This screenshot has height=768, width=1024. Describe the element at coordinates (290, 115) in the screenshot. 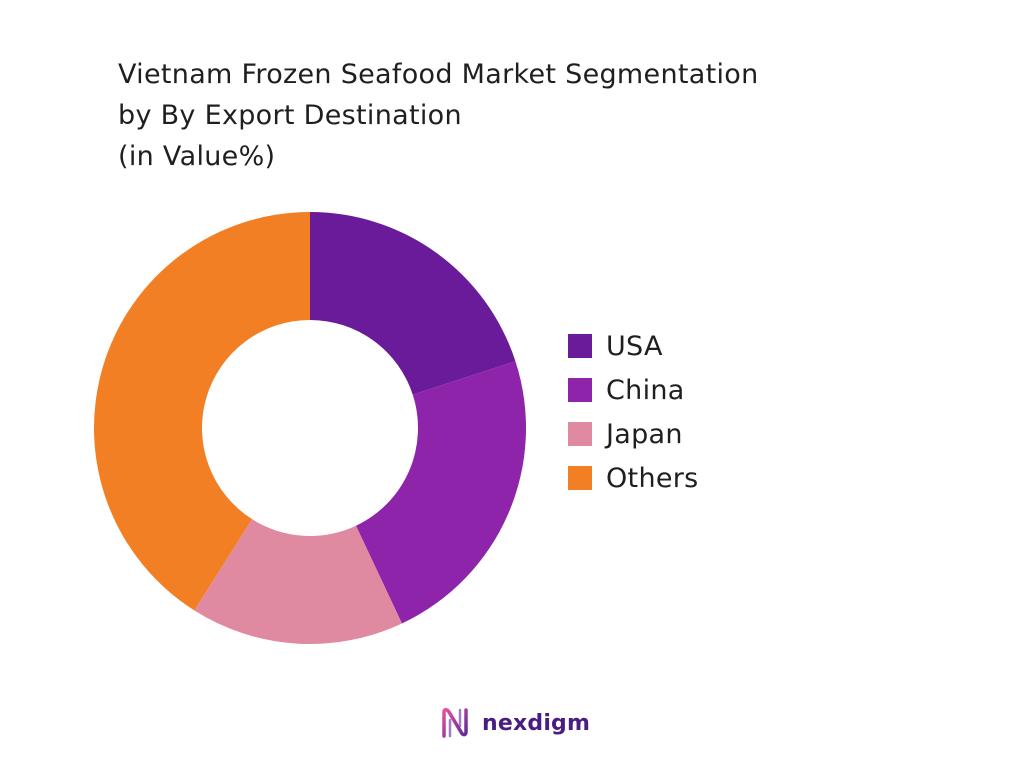

I see `chart-title-line-2: by By Export Destination` at that location.